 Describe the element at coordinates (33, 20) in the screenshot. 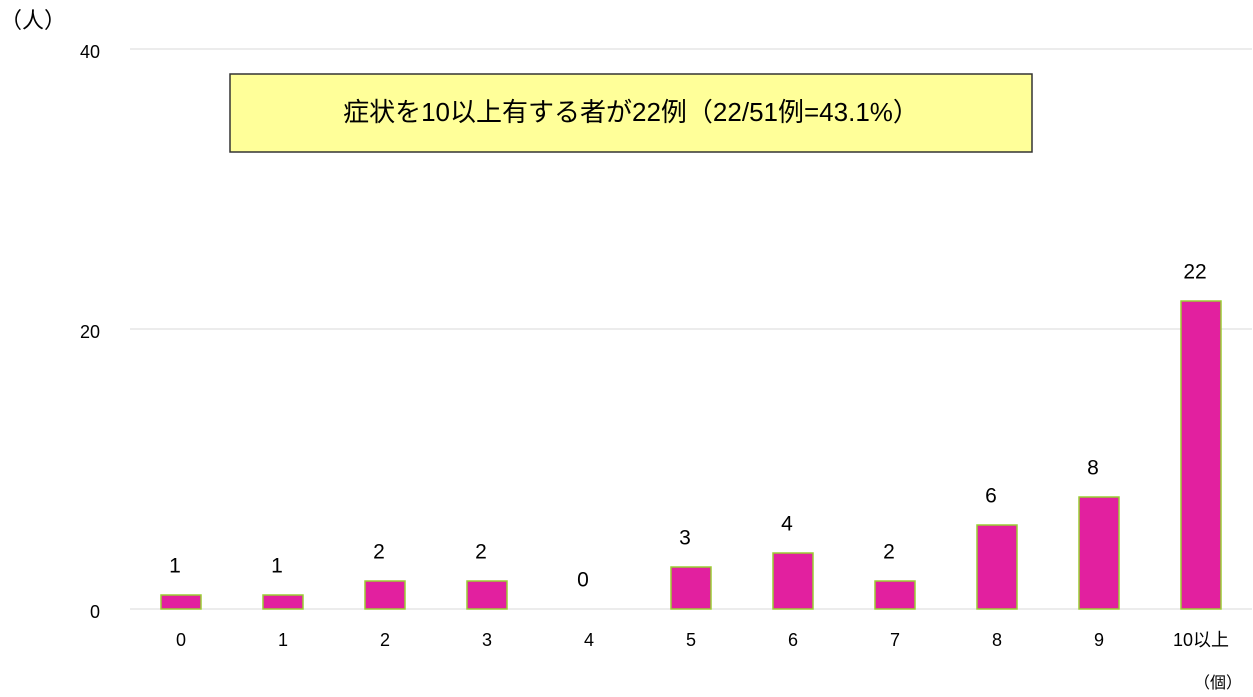

I see `y-axis-label: （人）` at that location.